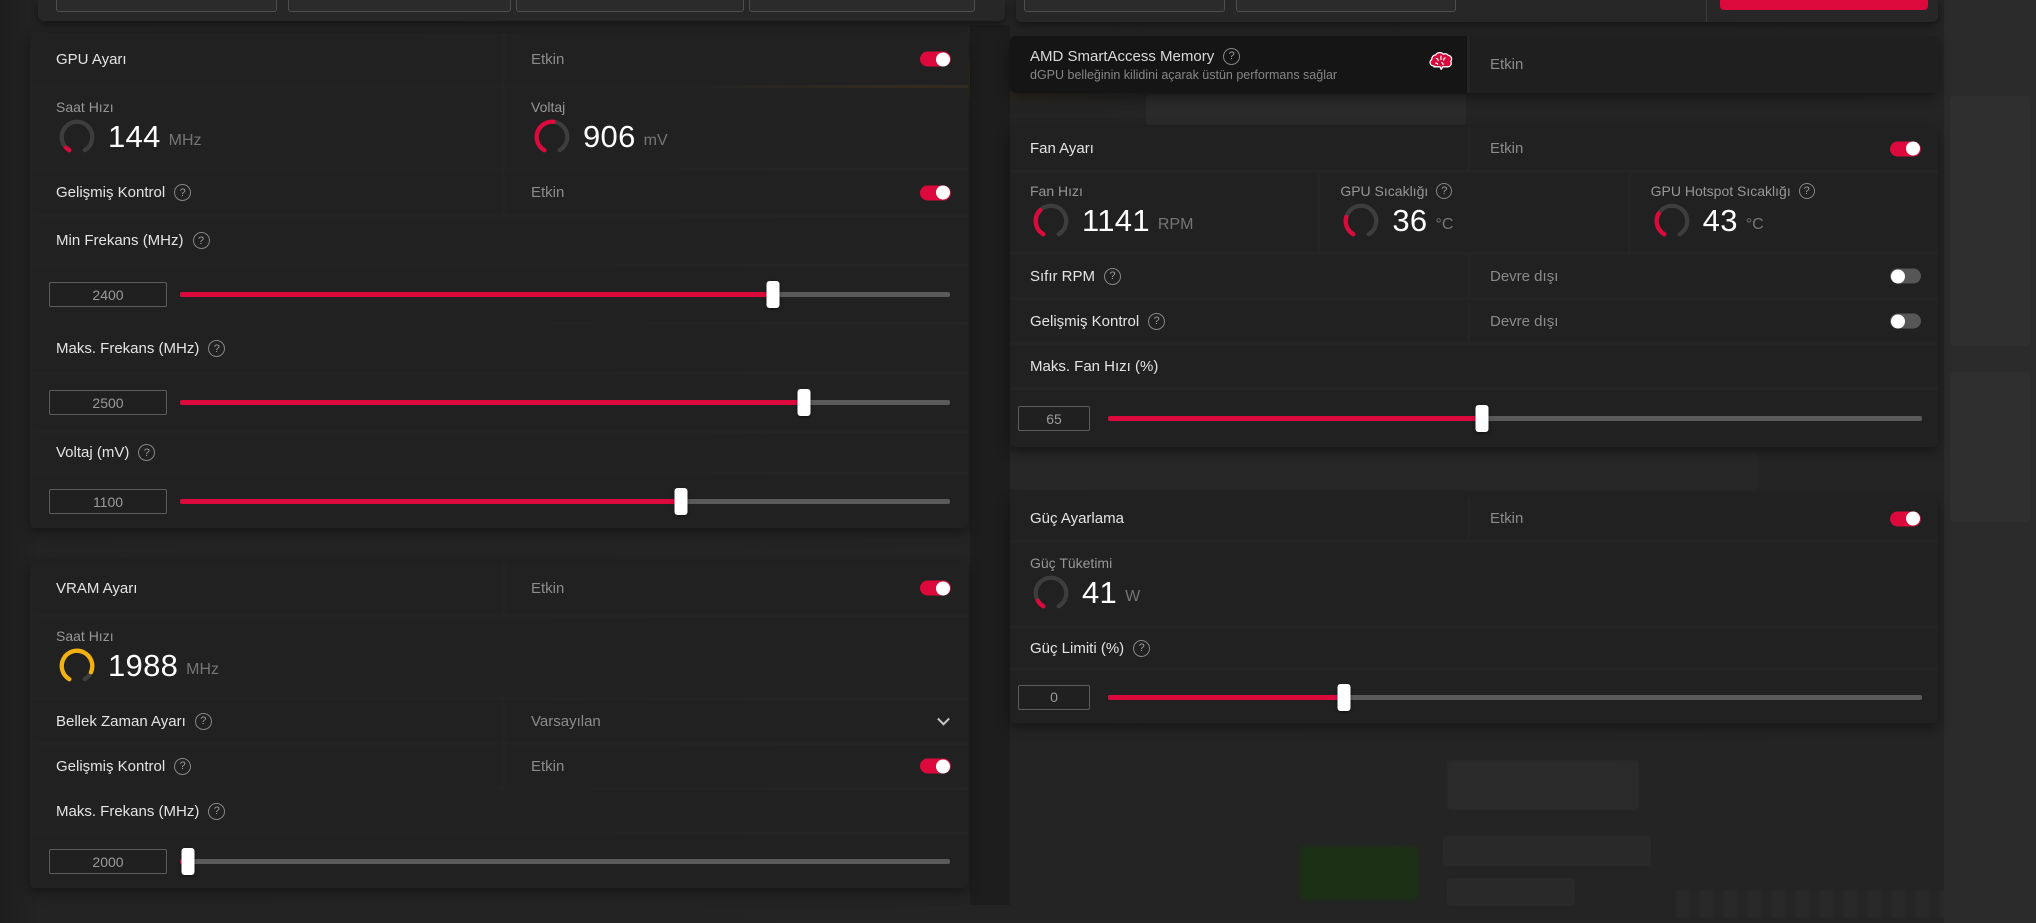 The width and height of the screenshot is (2036, 923). I want to click on gpu-advanced-status: Etkin, so click(548, 192).